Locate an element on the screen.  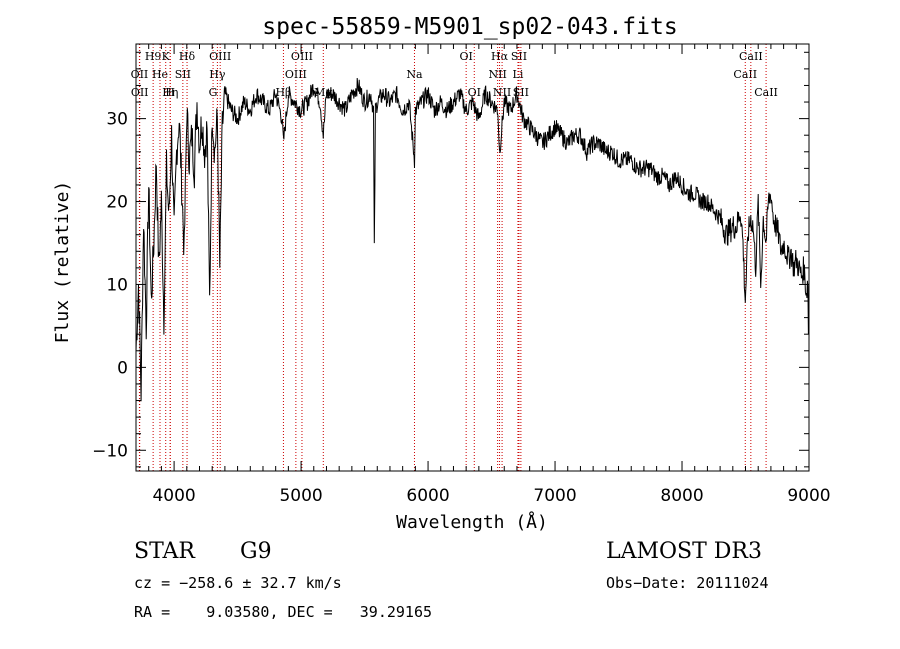
x-tick-label: 9000 is located at coordinates (808, 496).